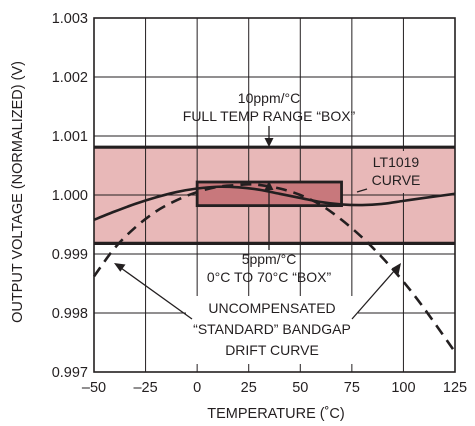  What do you see at coordinates (269, 268) in the screenshot?
I see `annotation-5ppm-box: 5ppm/°C 0°C TO 70°C “BOX”` at bounding box center [269, 268].